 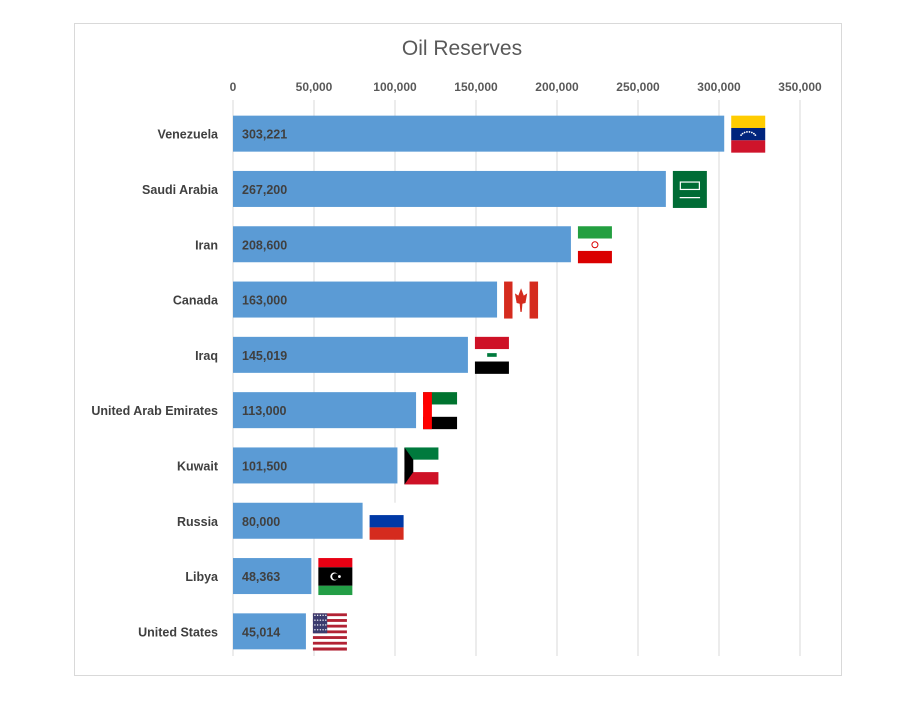 What do you see at coordinates (261, 522) in the screenshot?
I see `data-label: 80,000` at bounding box center [261, 522].